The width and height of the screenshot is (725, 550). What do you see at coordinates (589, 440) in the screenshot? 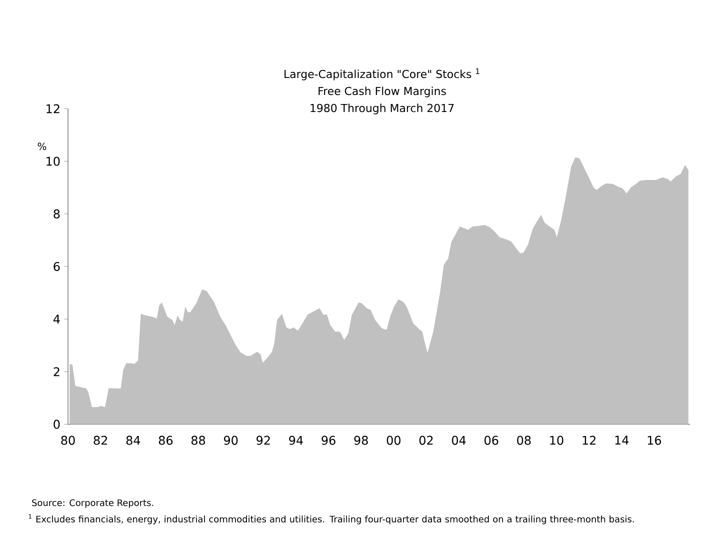
I see `x-tick-label: 12` at bounding box center [589, 440].